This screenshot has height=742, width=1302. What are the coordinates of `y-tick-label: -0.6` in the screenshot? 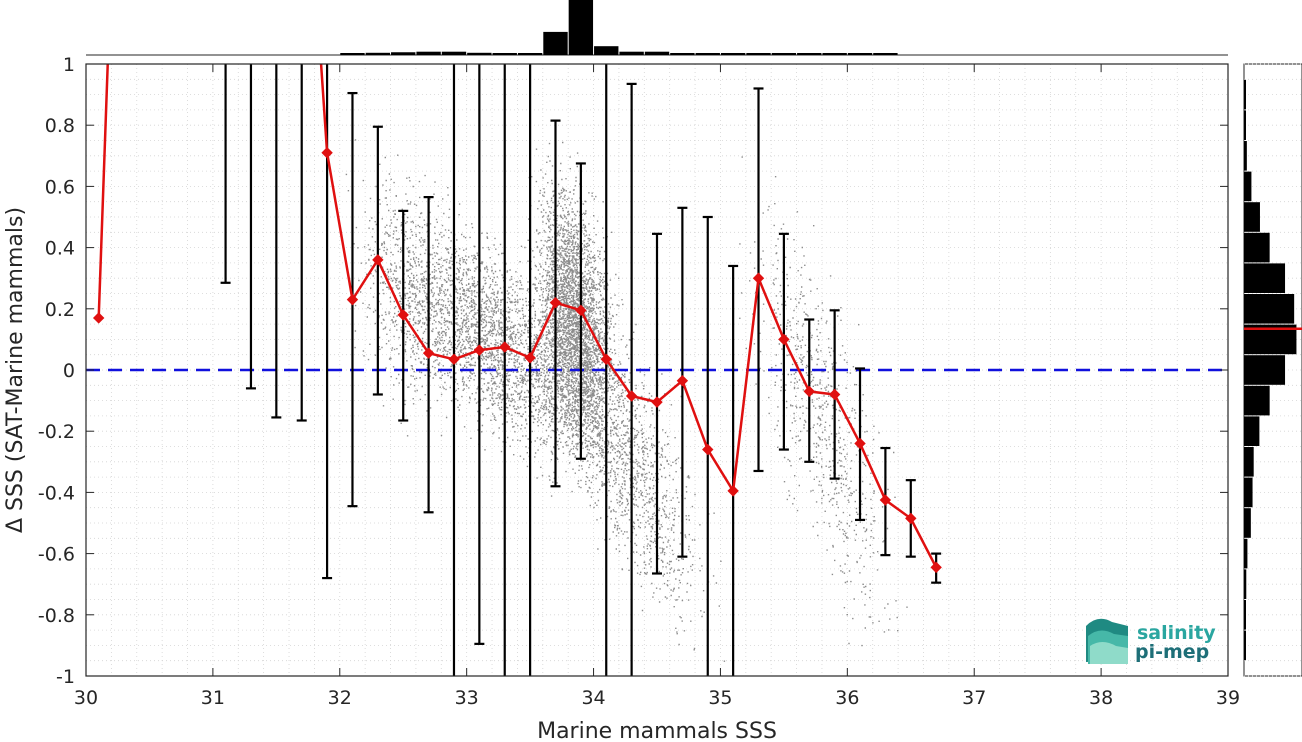 It's located at (56, 555).